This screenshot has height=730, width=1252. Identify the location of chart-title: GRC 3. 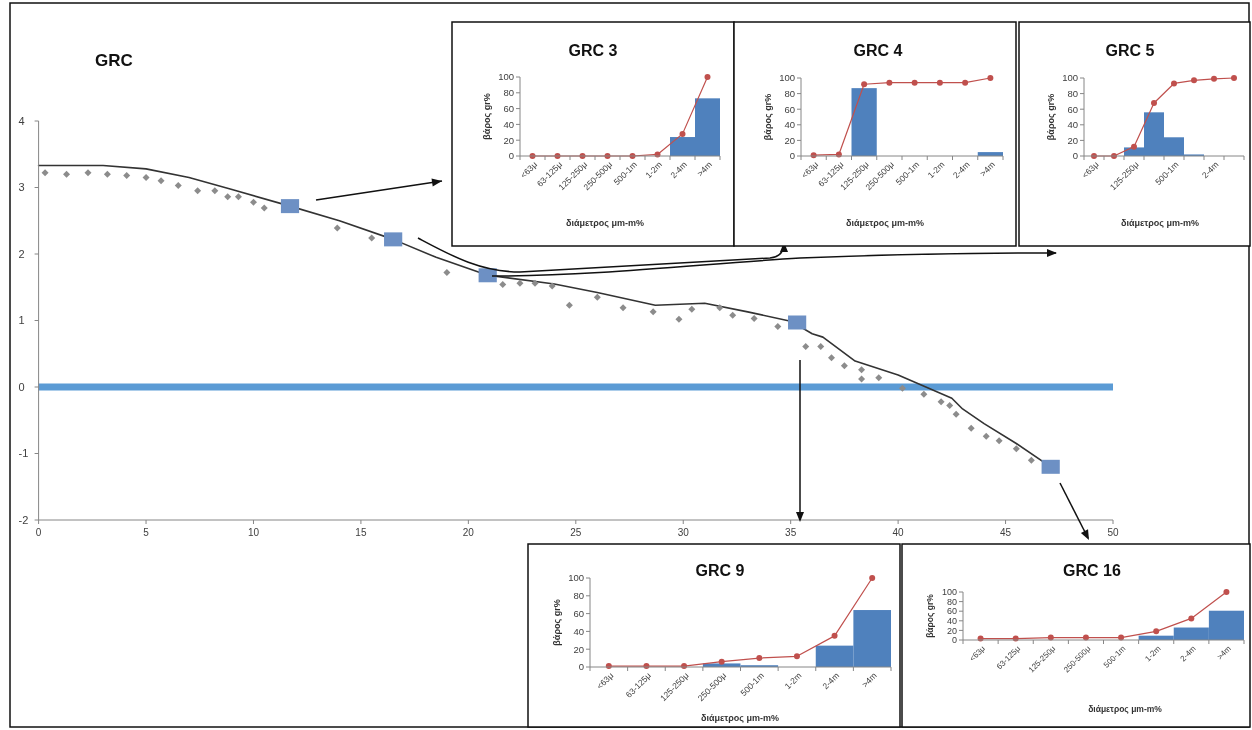
(593, 50).